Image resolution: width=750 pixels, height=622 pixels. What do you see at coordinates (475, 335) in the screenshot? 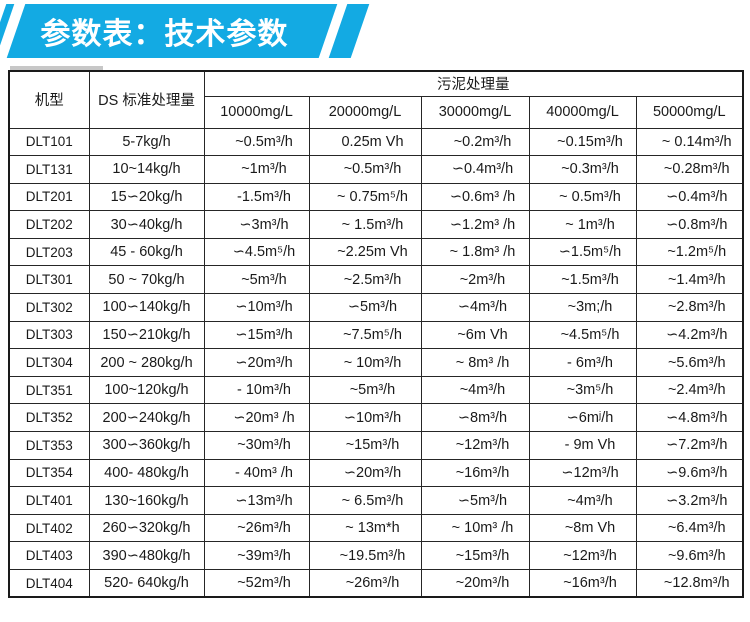
I see `sludge-capacity-cell: ~6m Vh` at bounding box center [475, 335].